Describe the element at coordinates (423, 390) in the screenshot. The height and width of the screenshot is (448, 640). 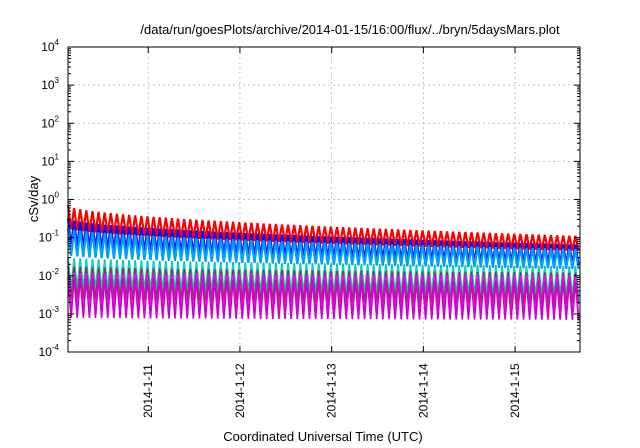
I see `x-tick-label: 2014-1-14` at that location.